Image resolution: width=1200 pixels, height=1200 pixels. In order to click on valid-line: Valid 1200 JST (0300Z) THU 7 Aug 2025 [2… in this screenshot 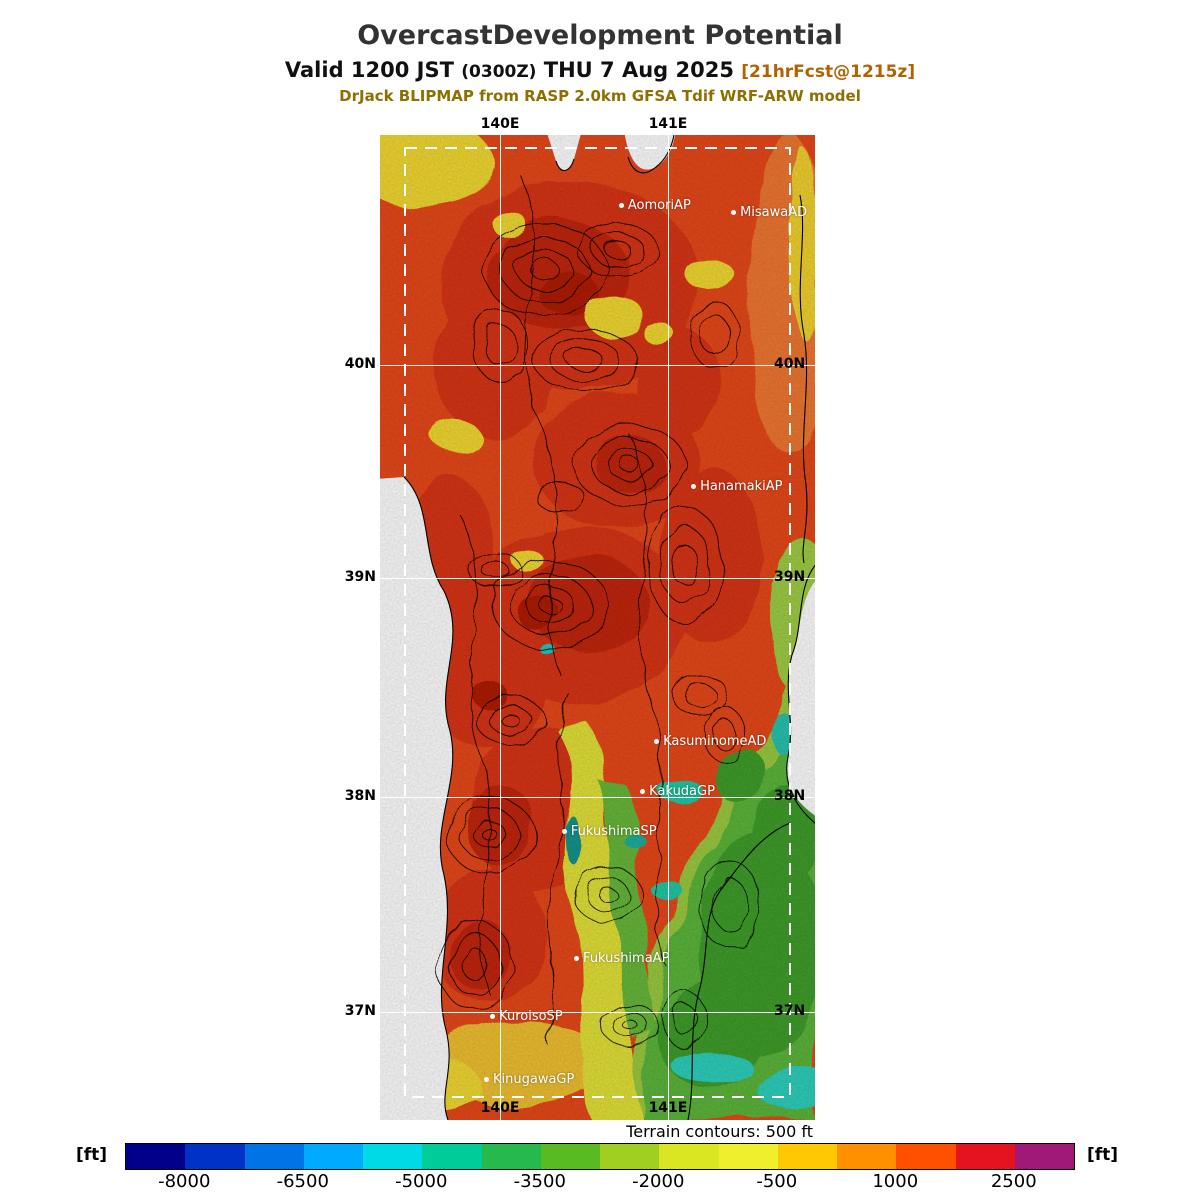, I will do `click(600, 70)`.